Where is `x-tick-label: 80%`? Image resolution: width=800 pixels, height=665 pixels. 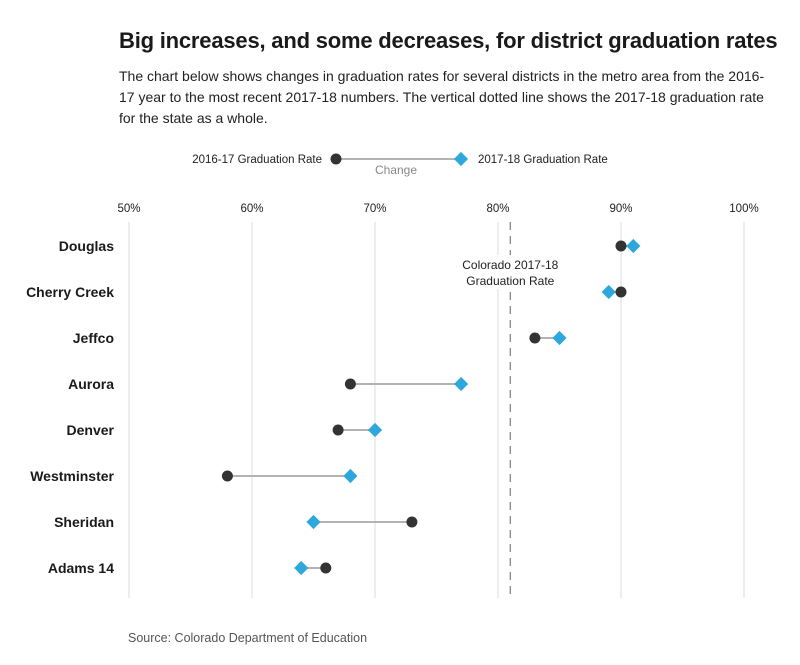
x-tick-label: 80% is located at coordinates (497, 209).